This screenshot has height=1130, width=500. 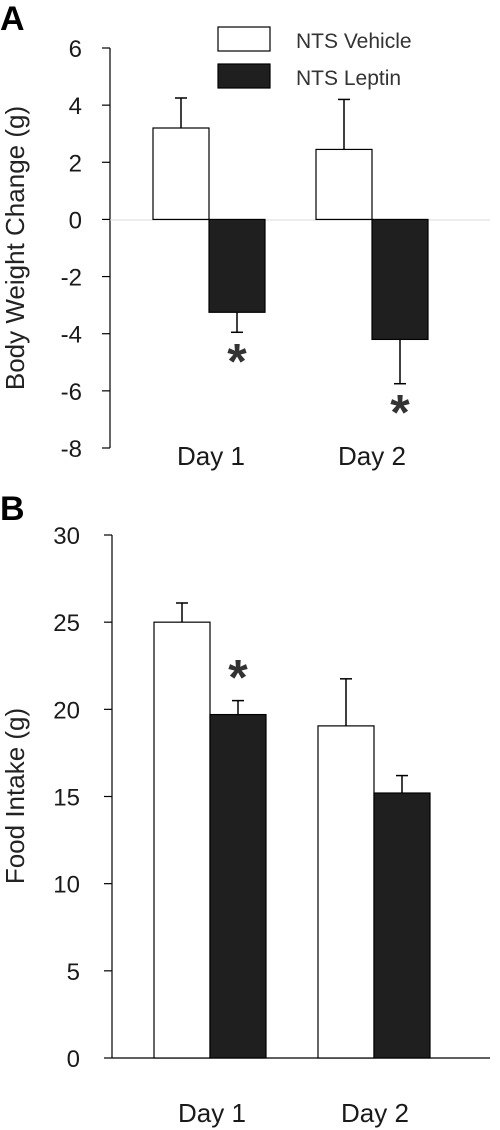 I want to click on panel-a-y-tick-label: -6, so click(x=71, y=392).